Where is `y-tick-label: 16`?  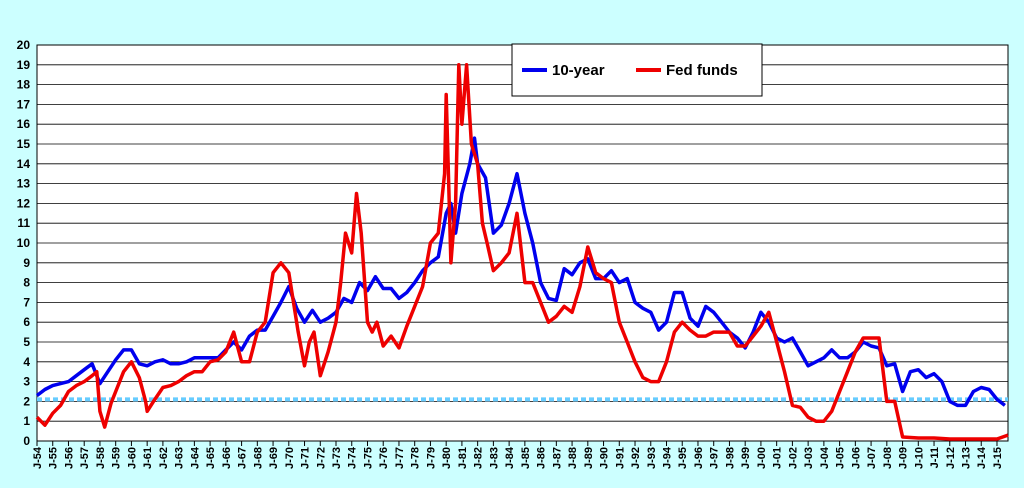
y-tick-label: 16 is located at coordinates (24, 124).